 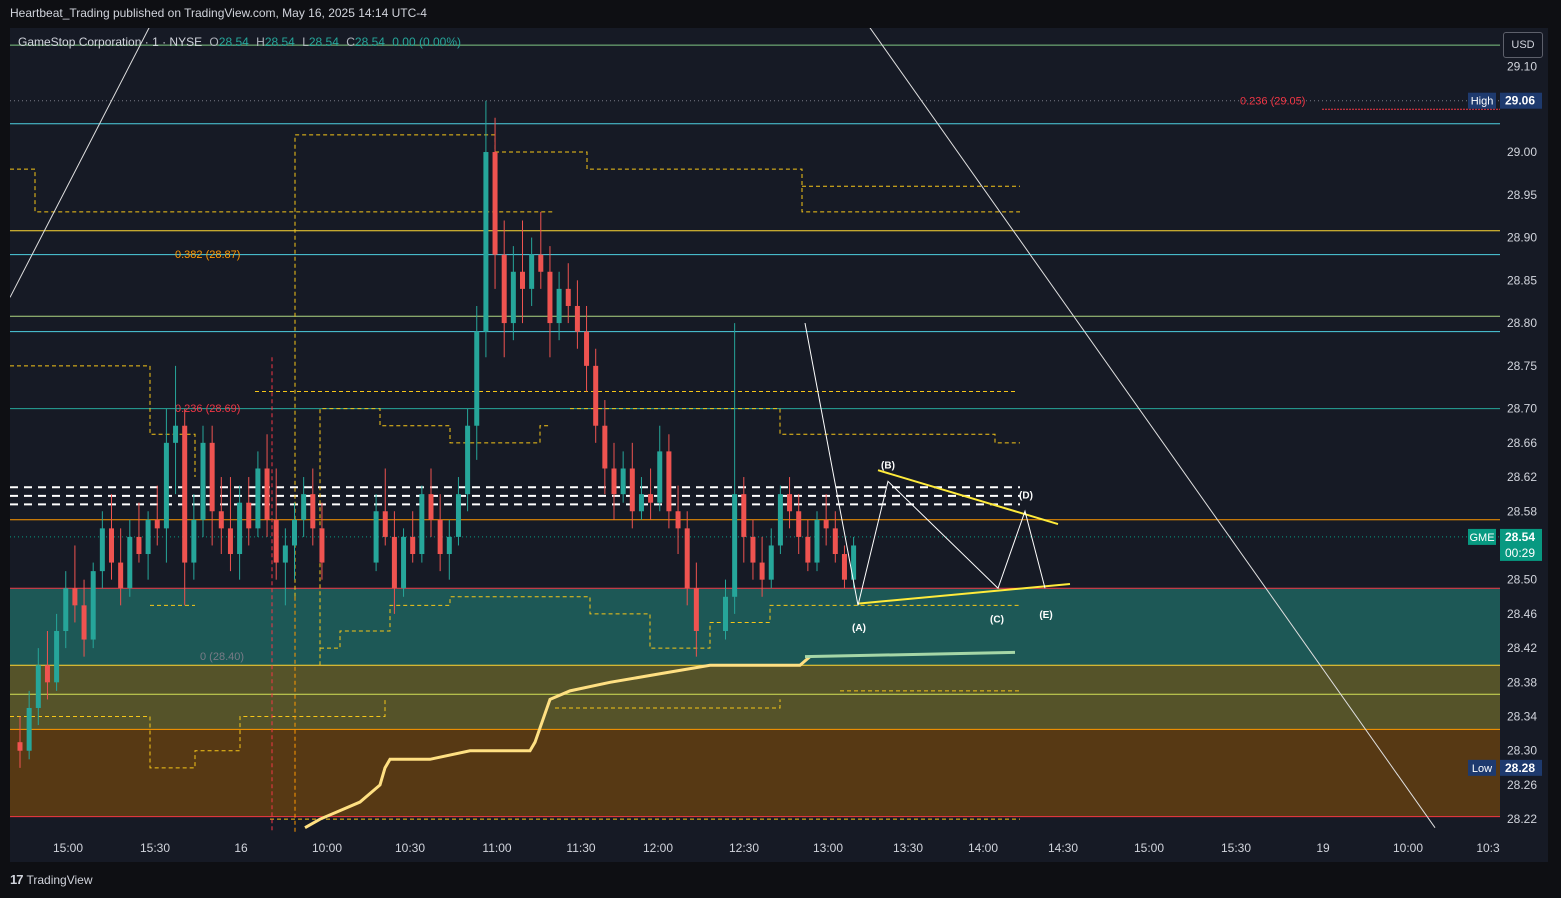 What do you see at coordinates (496, 848) in the screenshot?
I see `x-tick-5: 11:00` at bounding box center [496, 848].